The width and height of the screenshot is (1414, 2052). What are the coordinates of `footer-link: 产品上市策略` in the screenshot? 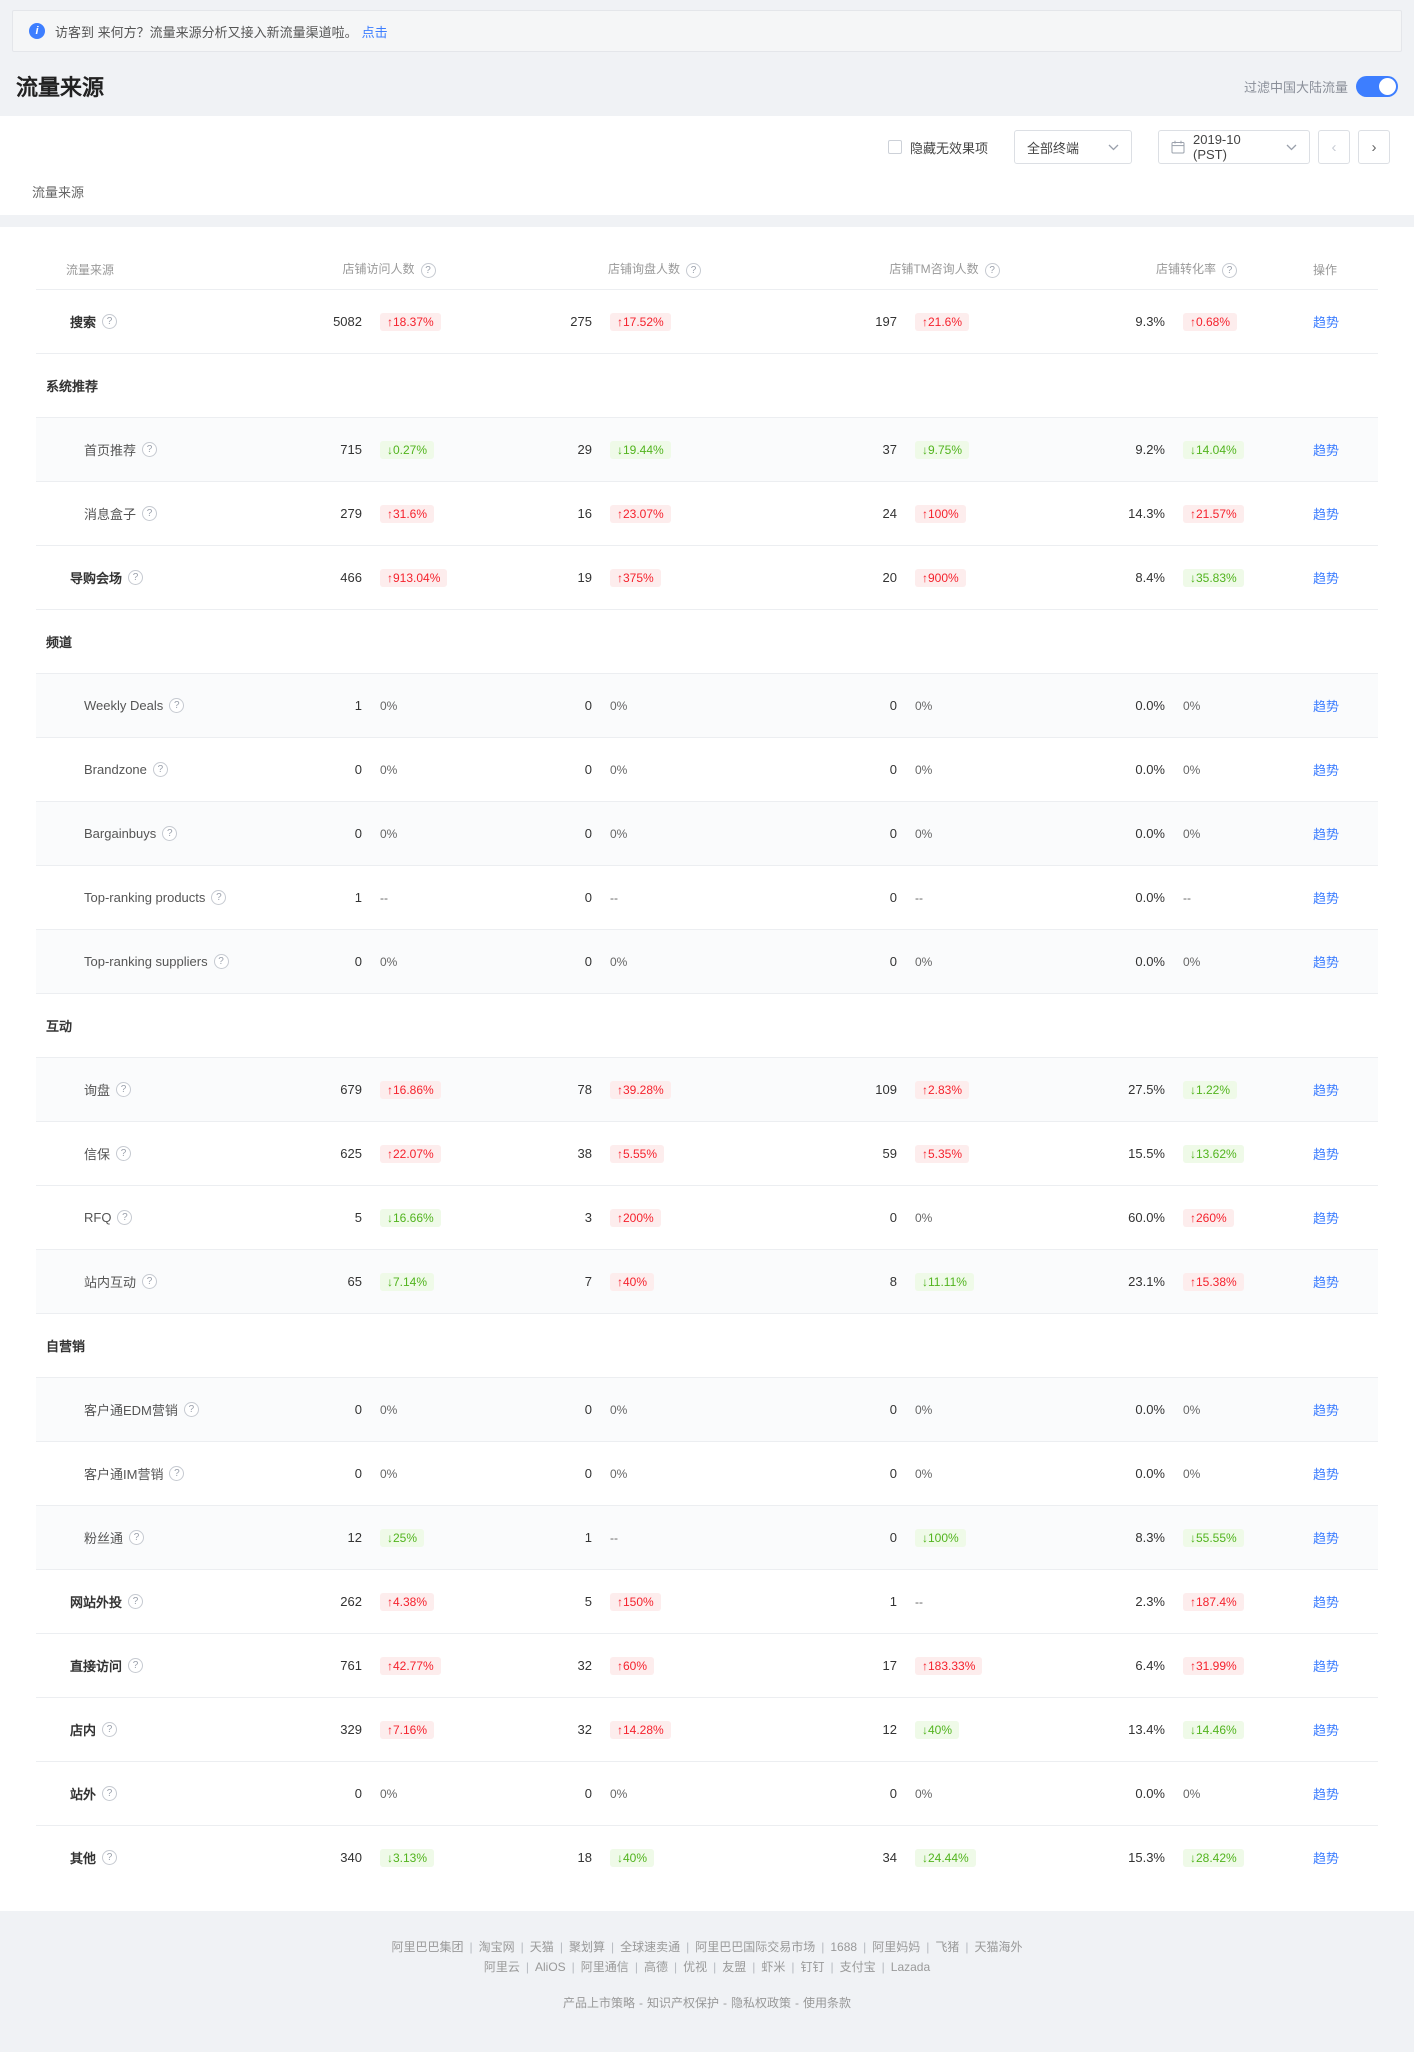 It's located at (598, 2003).